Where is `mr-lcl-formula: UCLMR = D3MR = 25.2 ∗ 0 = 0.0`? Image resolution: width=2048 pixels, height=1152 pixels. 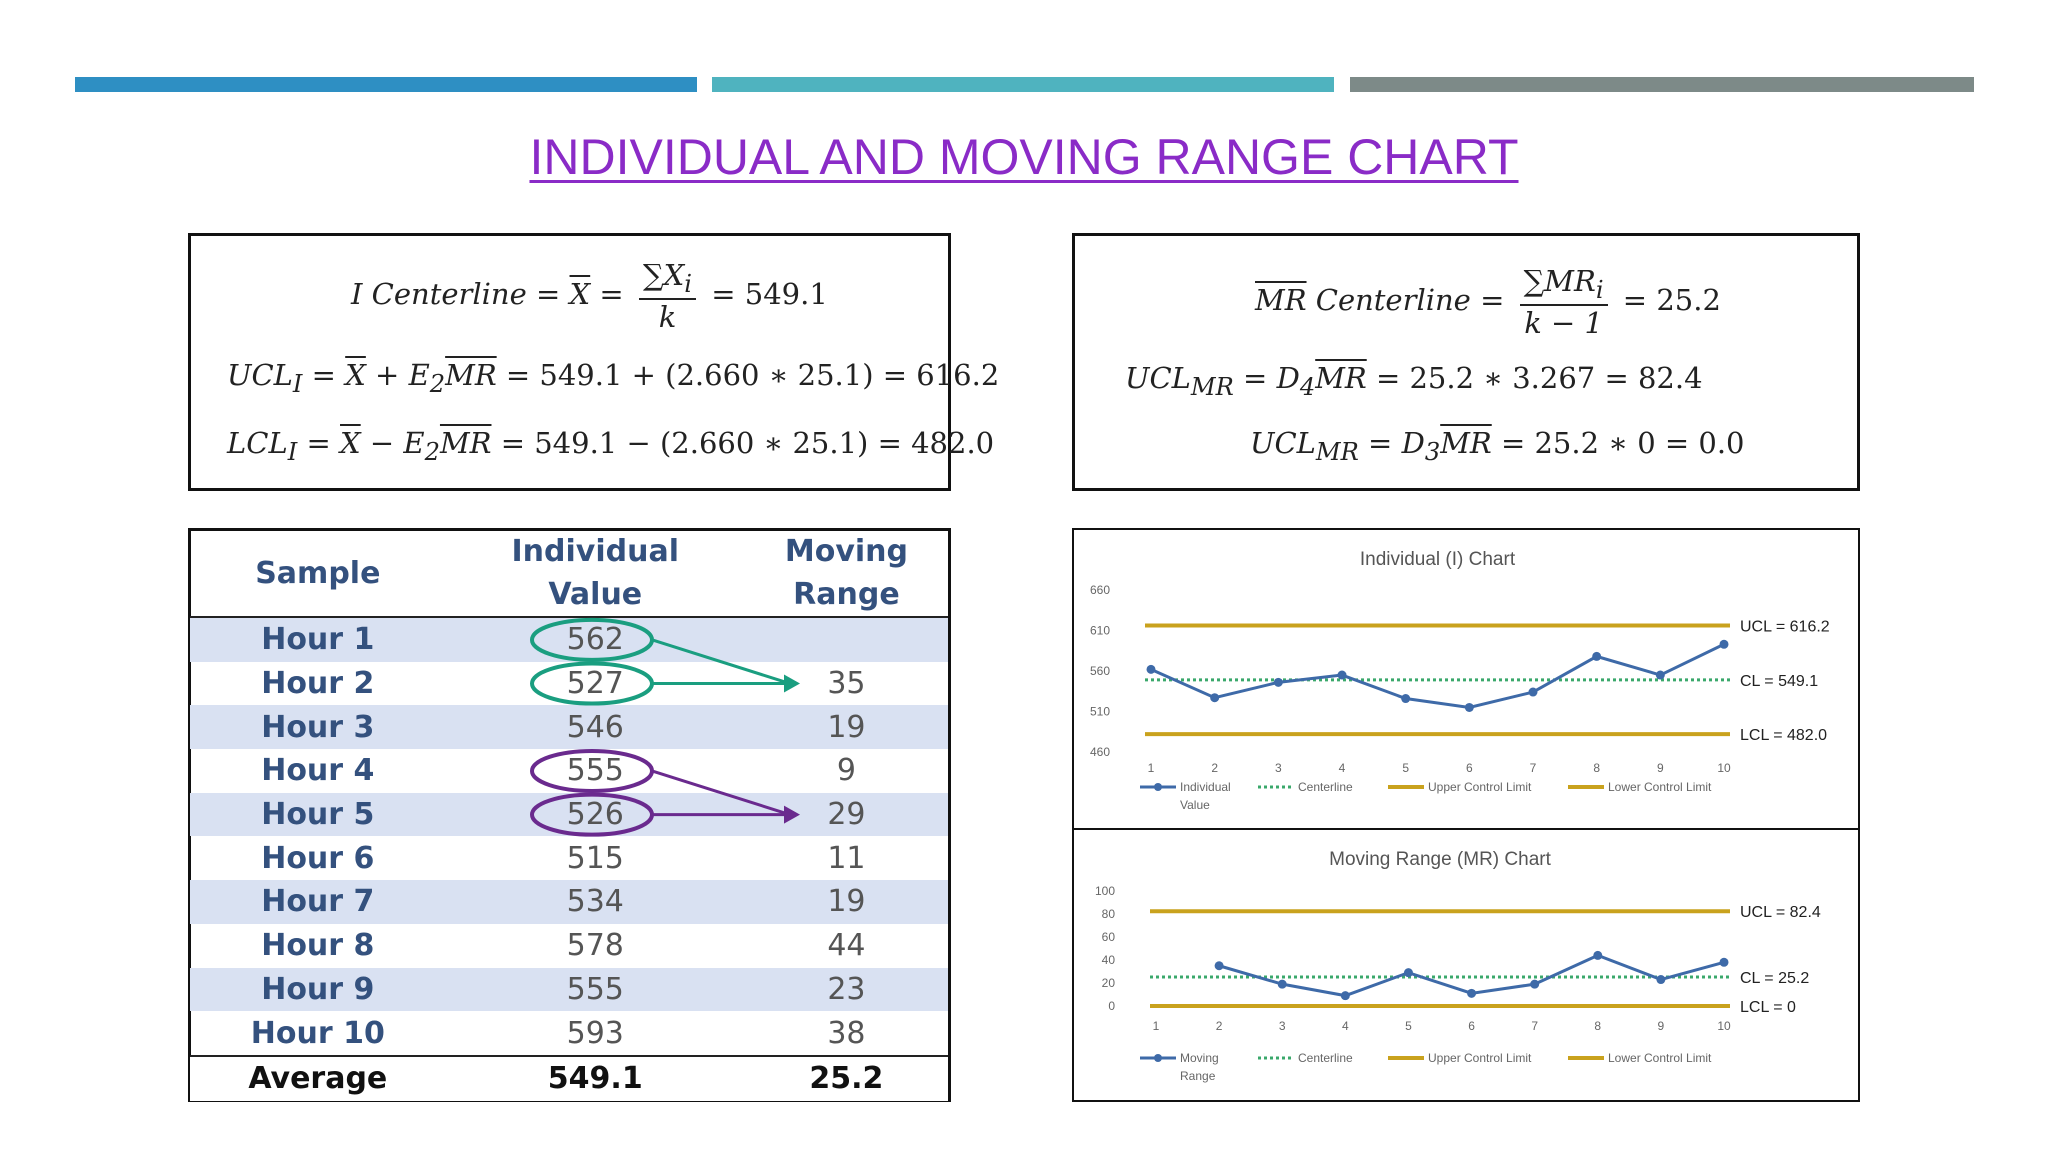
mr-lcl-formula: UCLMR = D3MR = 25.2 ∗ 0 = 0.0 is located at coordinates (1497, 446).